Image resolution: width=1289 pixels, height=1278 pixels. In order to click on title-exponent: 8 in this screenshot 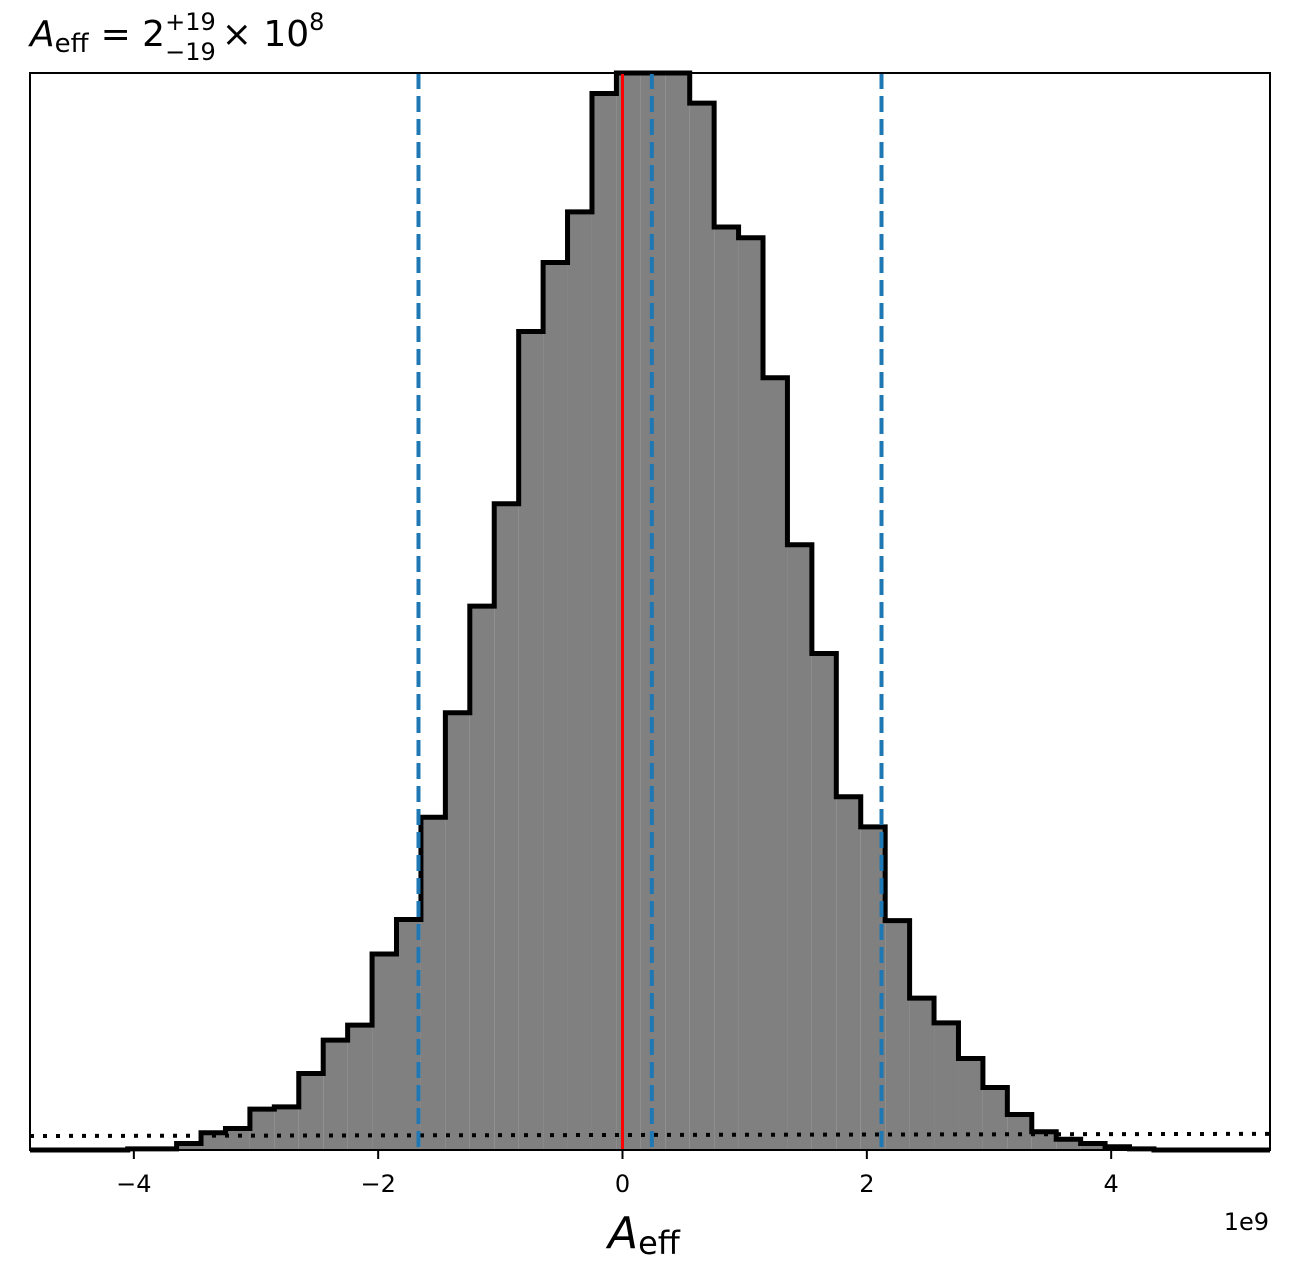, I will do `click(316, 22)`.